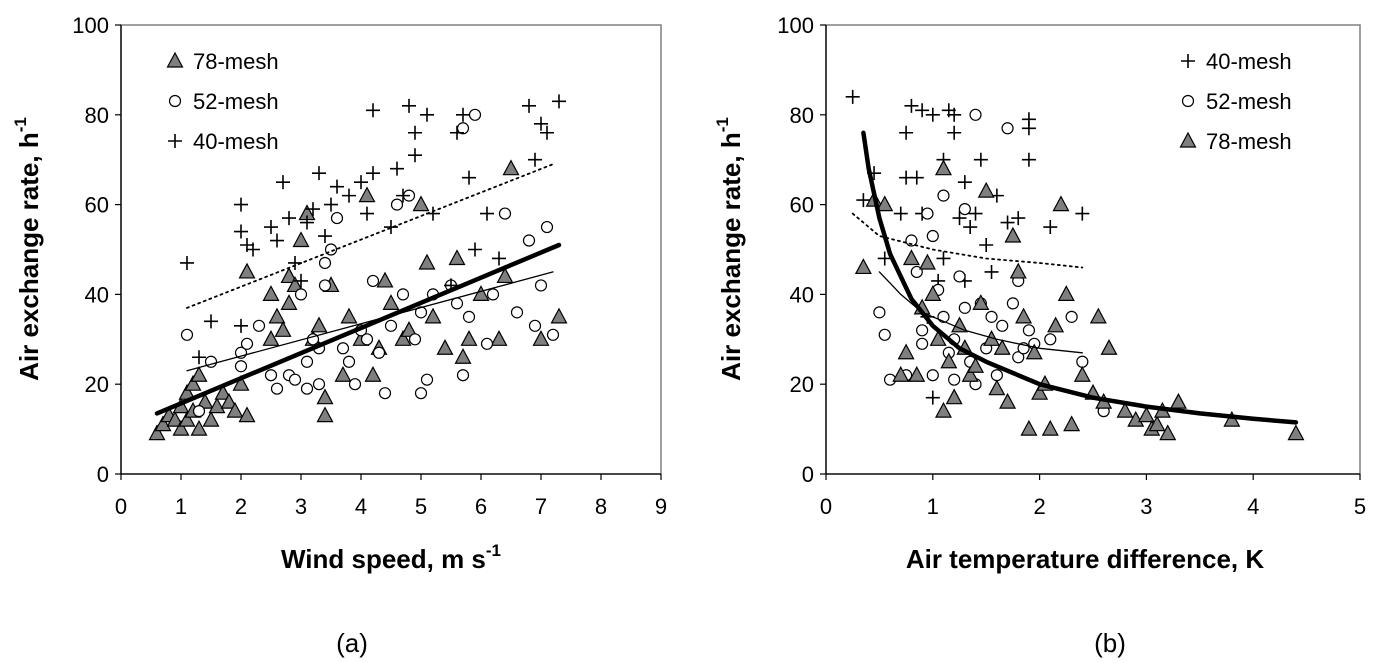 The height and width of the screenshot is (663, 1374). I want to click on y-tick-label: 40, so click(802, 294).